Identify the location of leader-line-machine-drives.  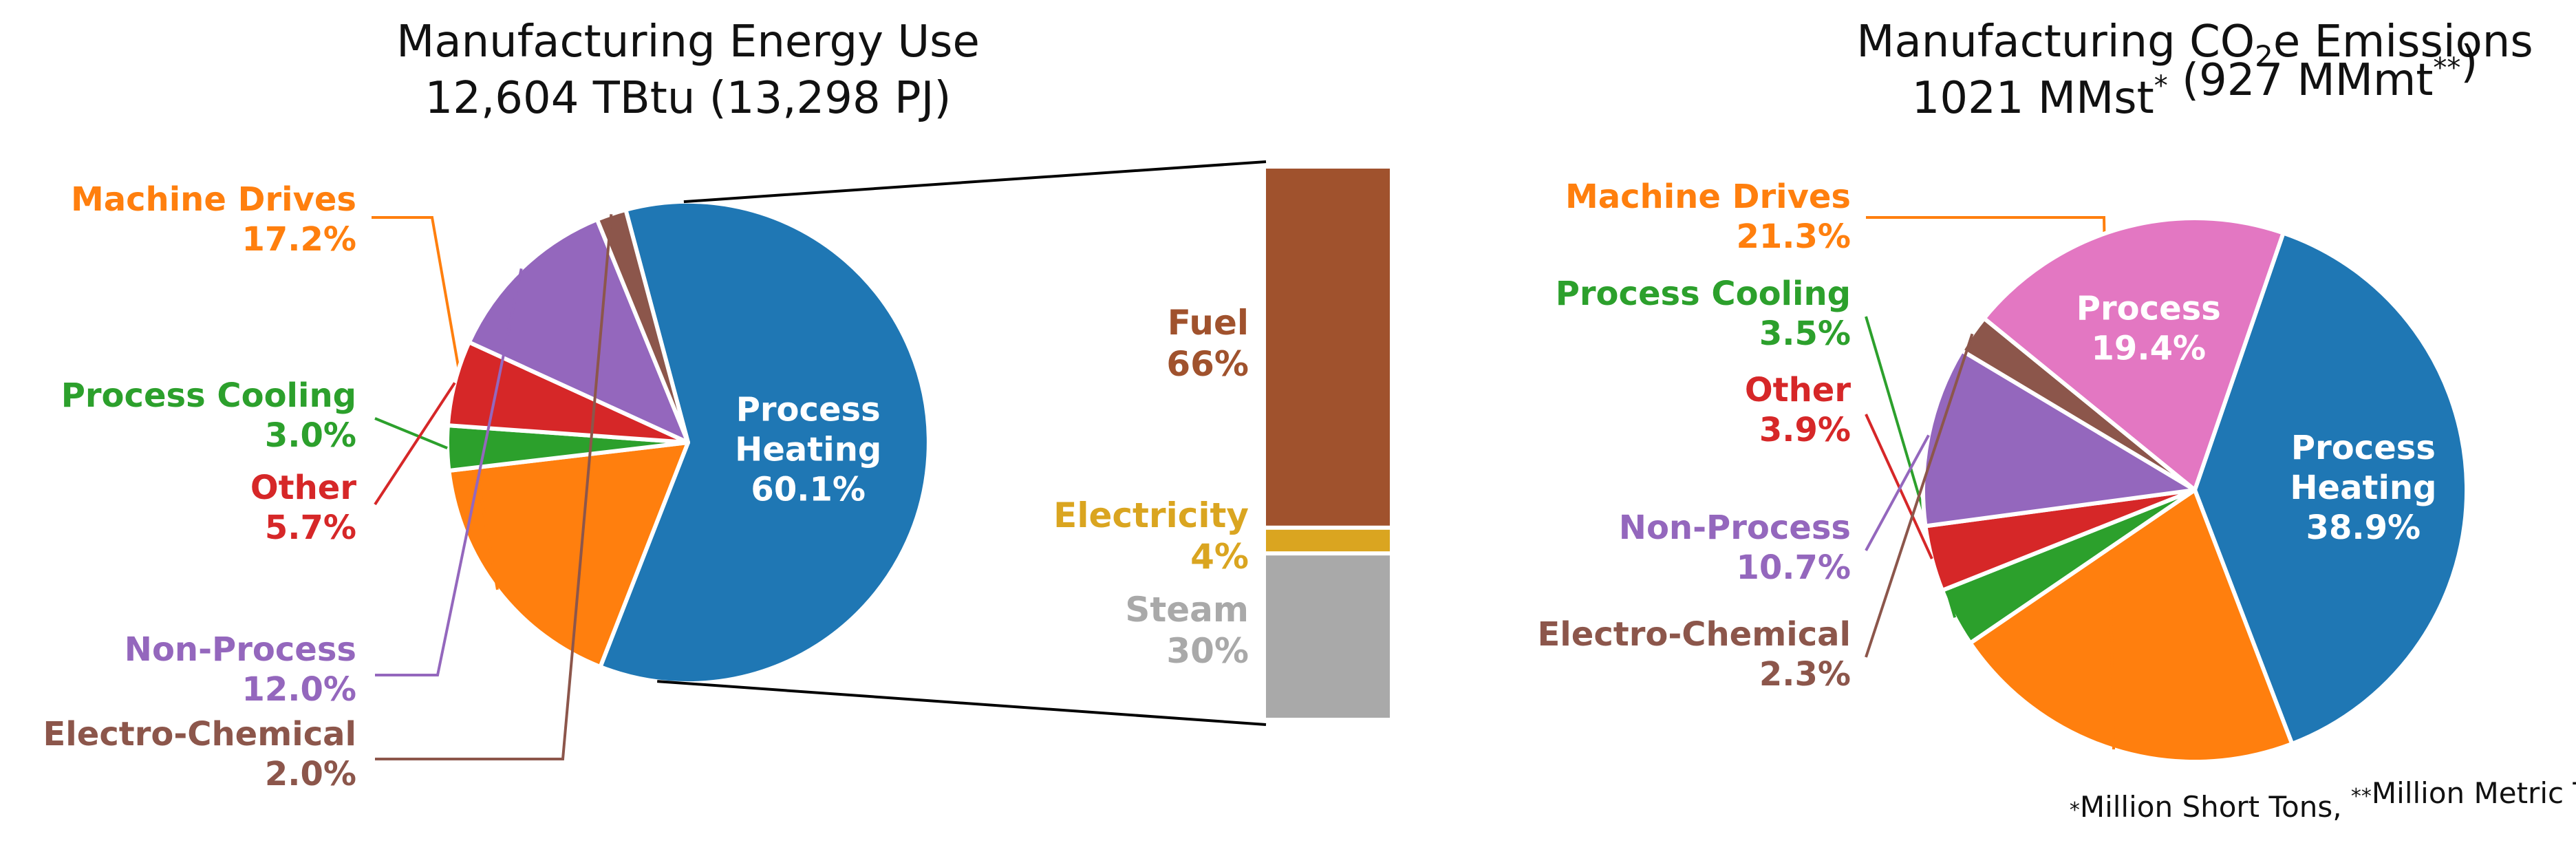
(1991, 483).